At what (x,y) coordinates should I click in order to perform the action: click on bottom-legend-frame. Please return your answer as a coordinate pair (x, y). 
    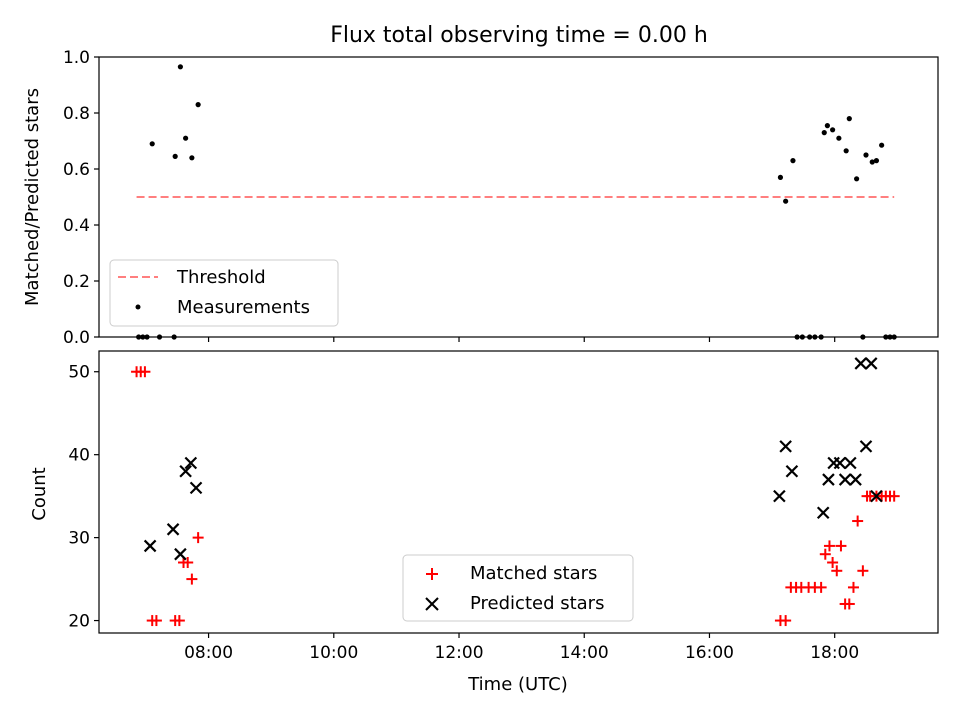
    Looking at the image, I should click on (518, 588).